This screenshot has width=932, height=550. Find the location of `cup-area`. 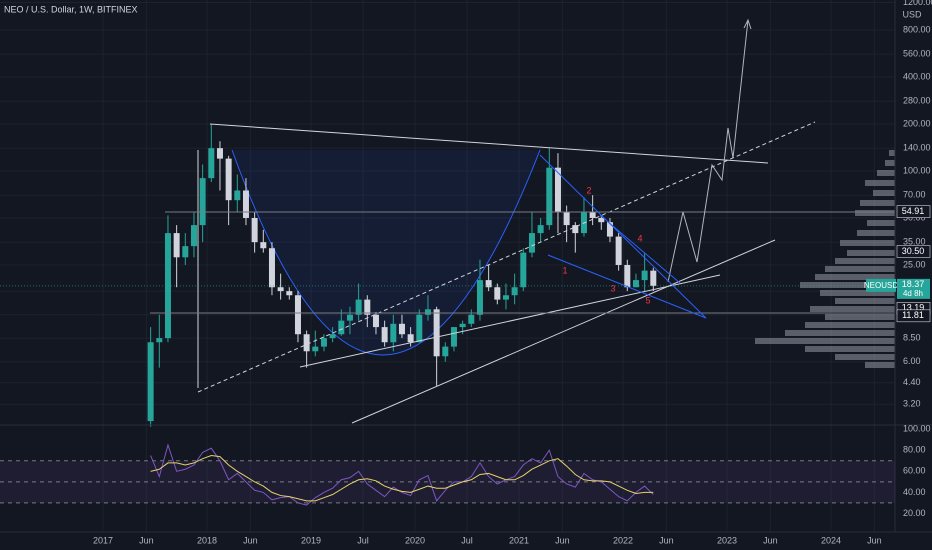

cup-area is located at coordinates (386, 252).